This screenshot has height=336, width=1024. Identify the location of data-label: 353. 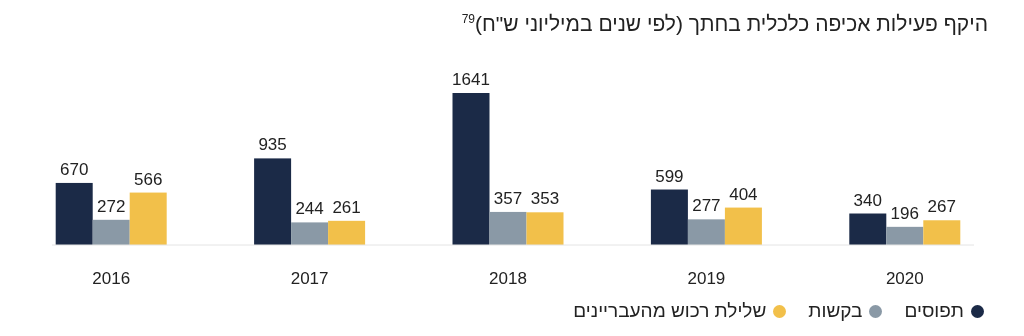
(545, 199).